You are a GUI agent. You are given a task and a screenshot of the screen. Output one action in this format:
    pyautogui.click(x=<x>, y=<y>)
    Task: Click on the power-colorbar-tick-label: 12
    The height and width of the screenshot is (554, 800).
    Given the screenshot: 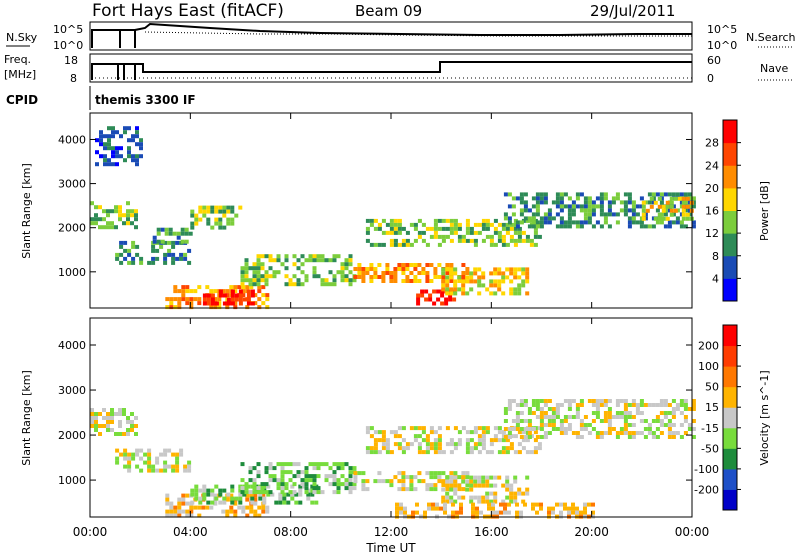 What is the action you would take?
    pyautogui.click(x=712, y=233)
    